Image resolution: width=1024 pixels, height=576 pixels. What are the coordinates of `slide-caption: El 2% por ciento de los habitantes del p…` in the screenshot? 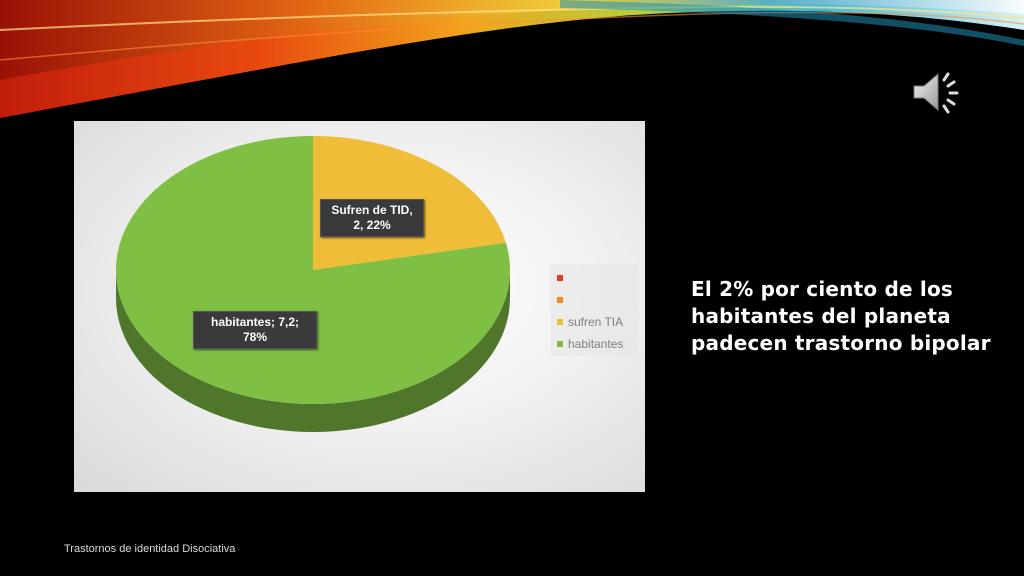 It's located at (841, 316).